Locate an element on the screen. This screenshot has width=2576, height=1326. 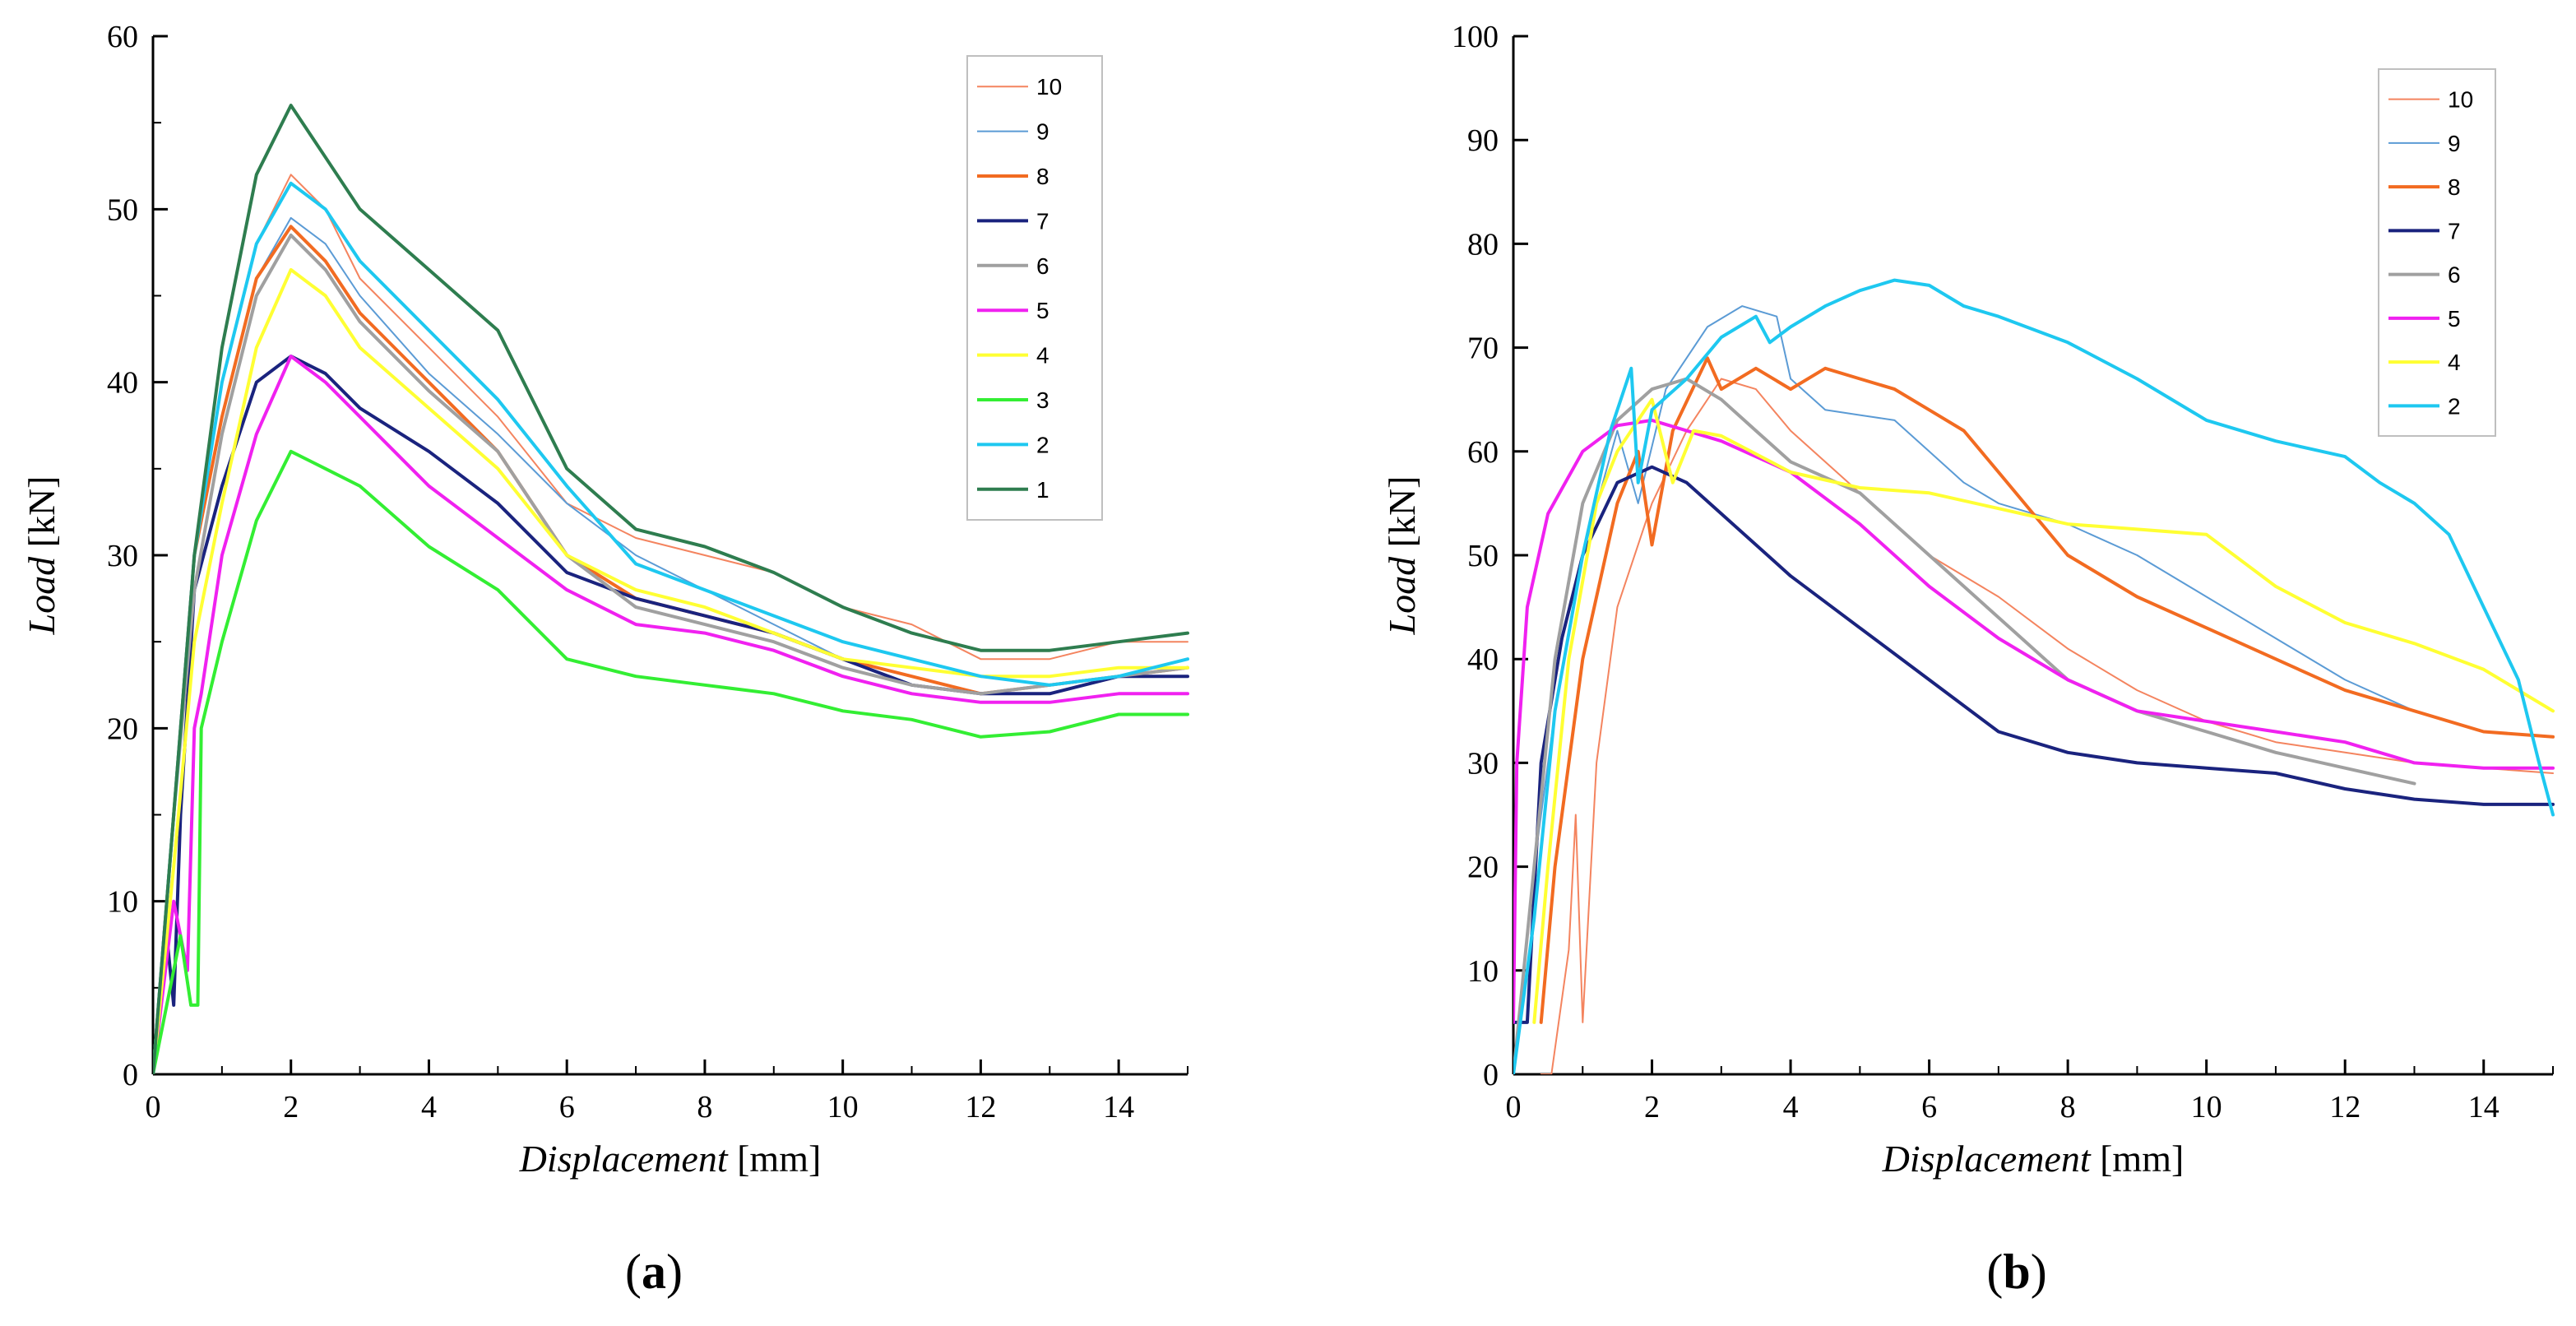
legend-label-3: 3 is located at coordinates (1042, 400).